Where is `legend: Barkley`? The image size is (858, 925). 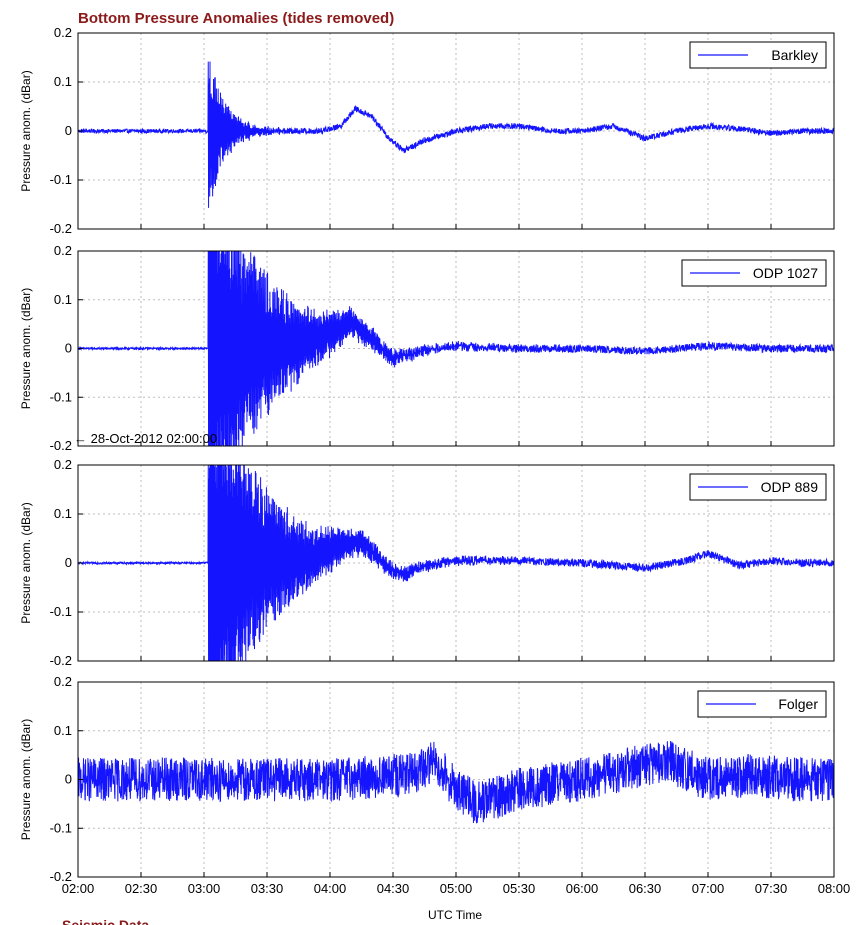
legend: Barkley is located at coordinates (758, 55).